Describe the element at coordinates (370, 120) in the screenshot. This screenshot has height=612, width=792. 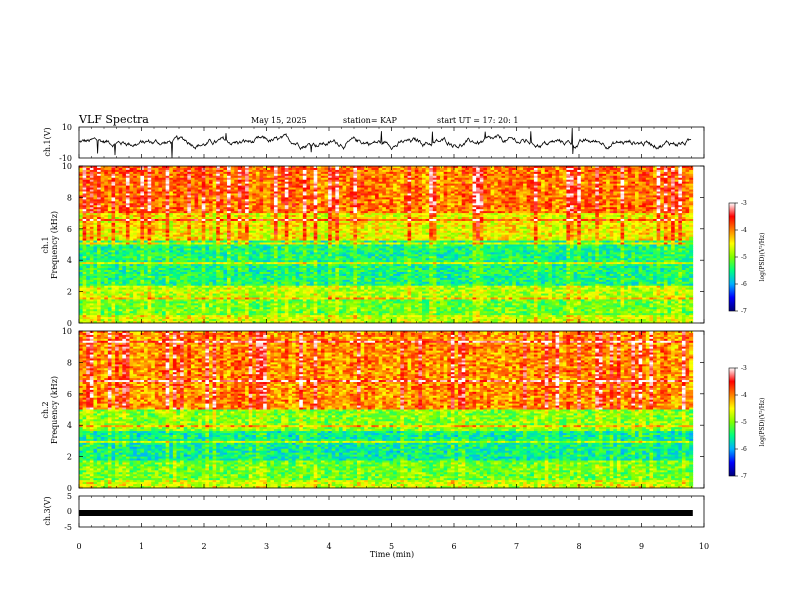
I see `station-label: station= KAP` at that location.